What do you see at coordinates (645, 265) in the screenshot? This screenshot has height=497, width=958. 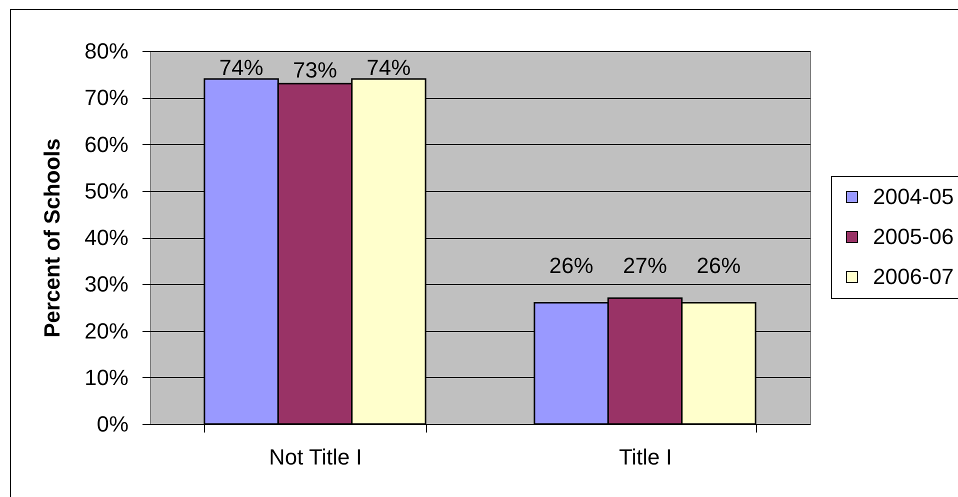 I see `data-label: 27%` at bounding box center [645, 265].